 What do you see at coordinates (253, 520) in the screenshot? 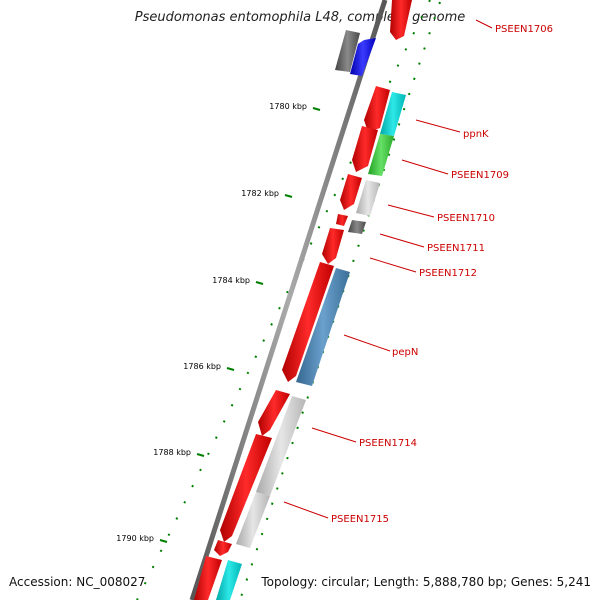
I see `gene-pseen1715` at bounding box center [253, 520].